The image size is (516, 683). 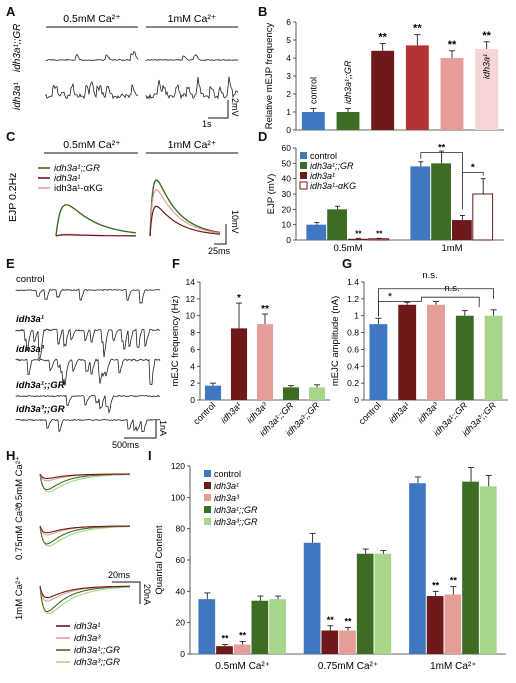 I want to click on b-ytick-label: 0, so click(x=288, y=130).